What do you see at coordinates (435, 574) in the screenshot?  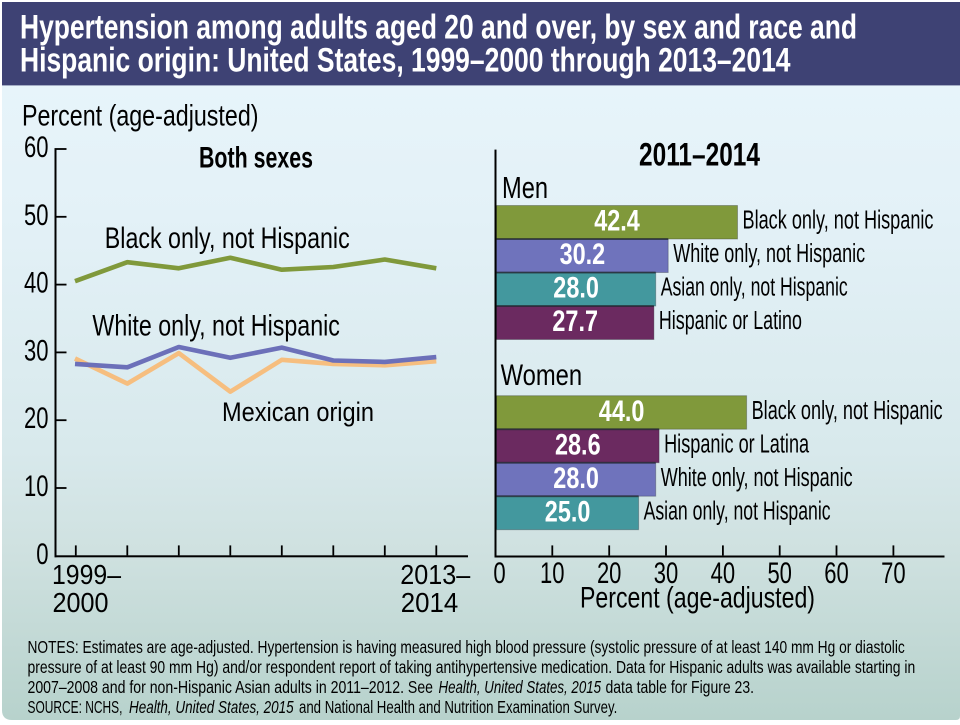 I see `svg-text: 2013–` at bounding box center [435, 574].